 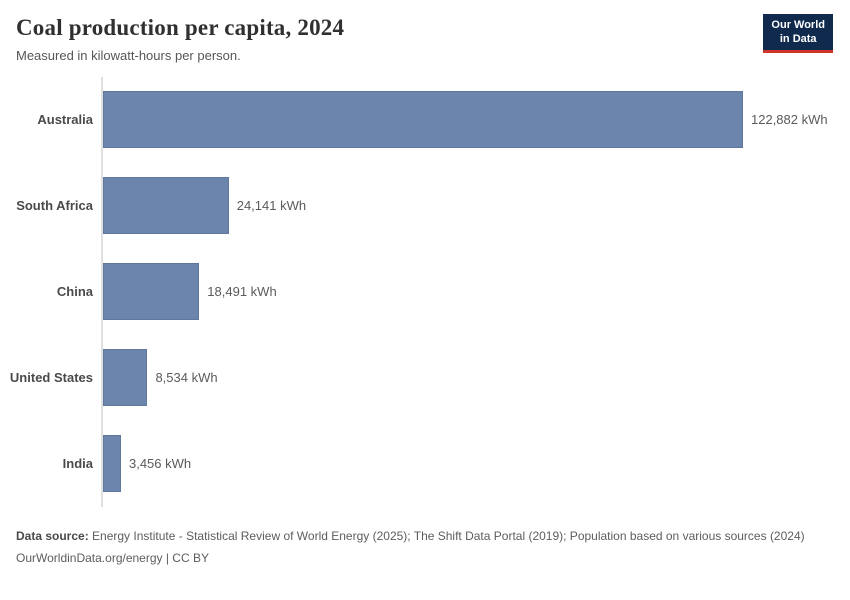 What do you see at coordinates (52, 535) in the screenshot?
I see `data-source-label: Data source:` at bounding box center [52, 535].